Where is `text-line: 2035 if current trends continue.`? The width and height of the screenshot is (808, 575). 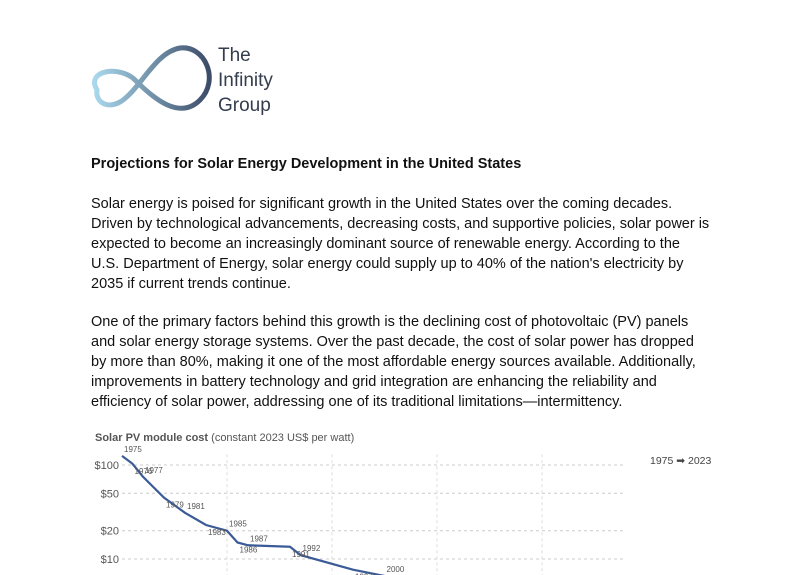 text-line: 2035 if current trends continue. is located at coordinates (191, 284).